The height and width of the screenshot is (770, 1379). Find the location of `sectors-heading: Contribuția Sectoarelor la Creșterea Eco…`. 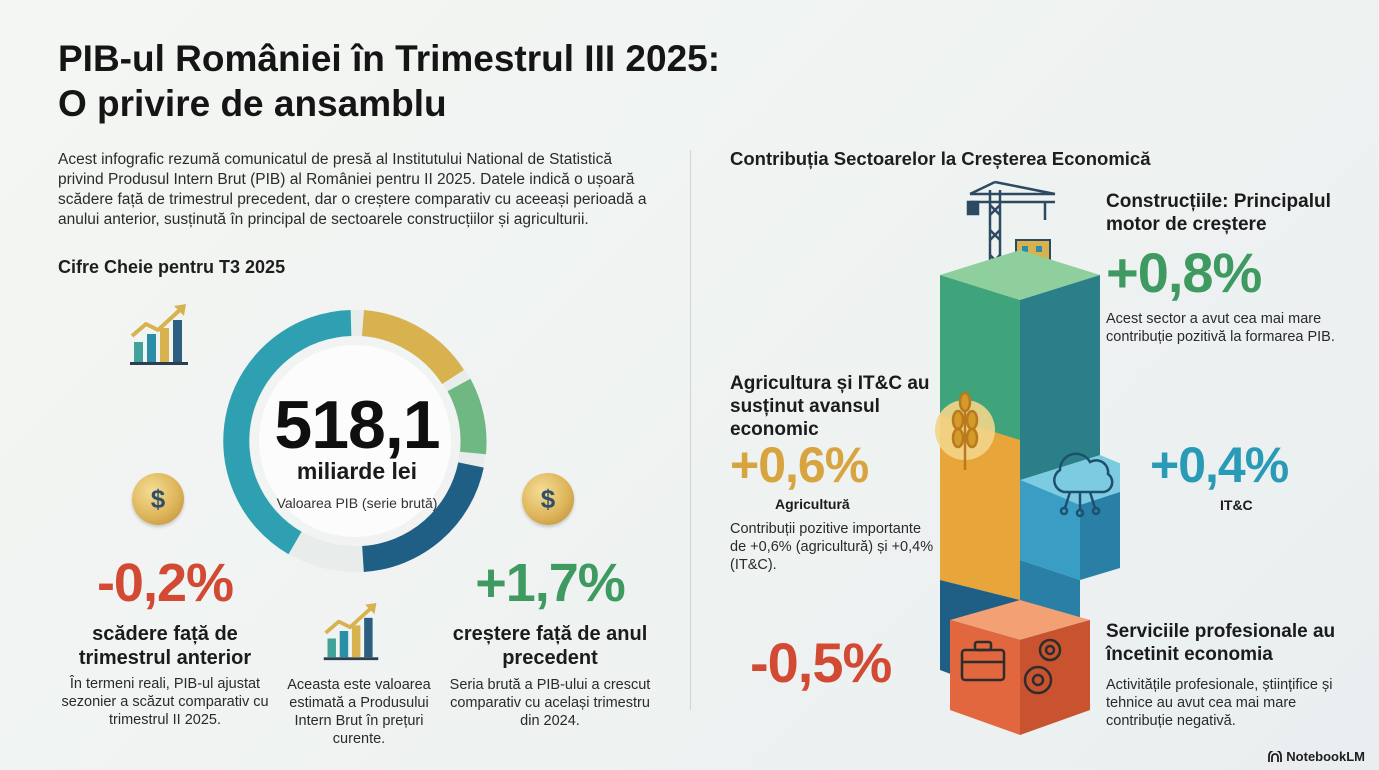

sectors-heading: Contribuția Sectoarelor la Creșterea Eco… is located at coordinates (940, 158).